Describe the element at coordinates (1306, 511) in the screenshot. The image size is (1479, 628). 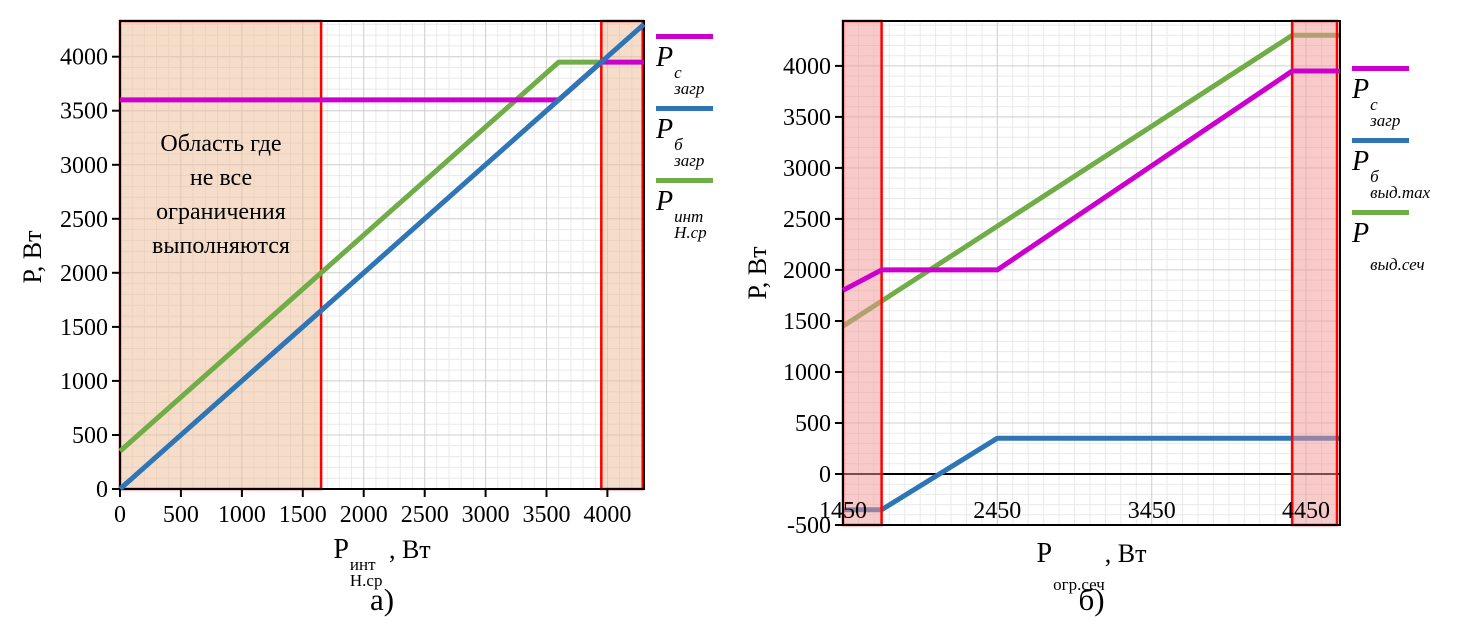
I see `x-tick-label: 4450` at that location.